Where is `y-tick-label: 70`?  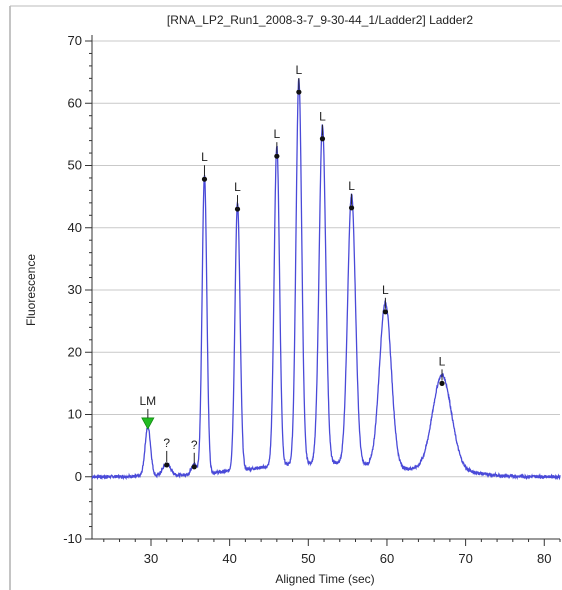
y-tick-label: 70 is located at coordinates (75, 40).